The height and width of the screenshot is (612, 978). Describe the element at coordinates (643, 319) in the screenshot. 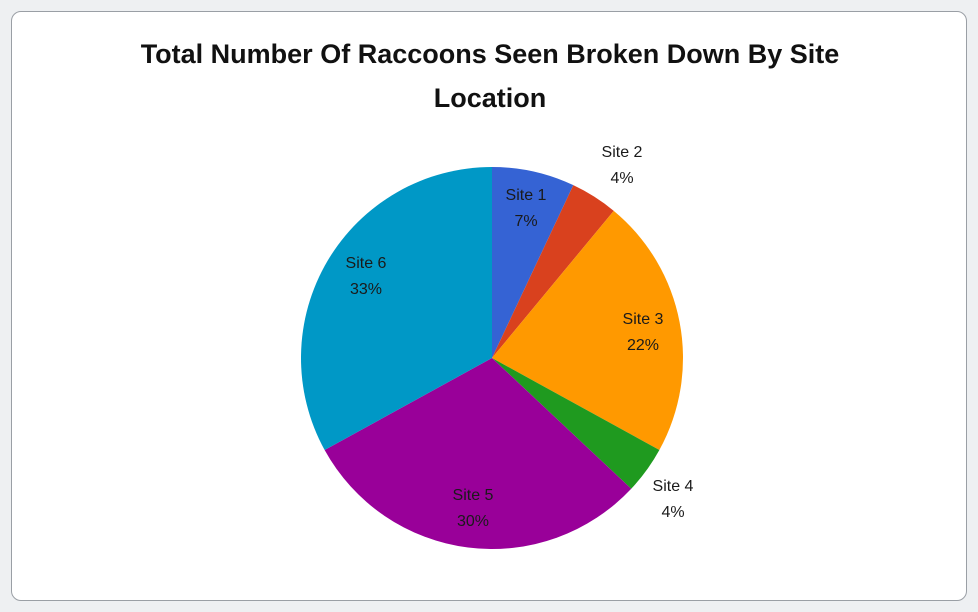

I see `data-label-name-site-3: Site 3` at that location.